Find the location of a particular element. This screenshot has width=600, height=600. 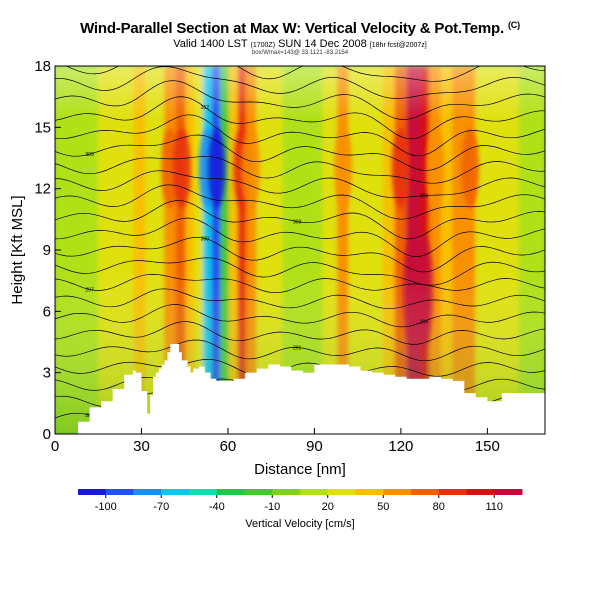

x-tick-label: 60 is located at coordinates (228, 446).